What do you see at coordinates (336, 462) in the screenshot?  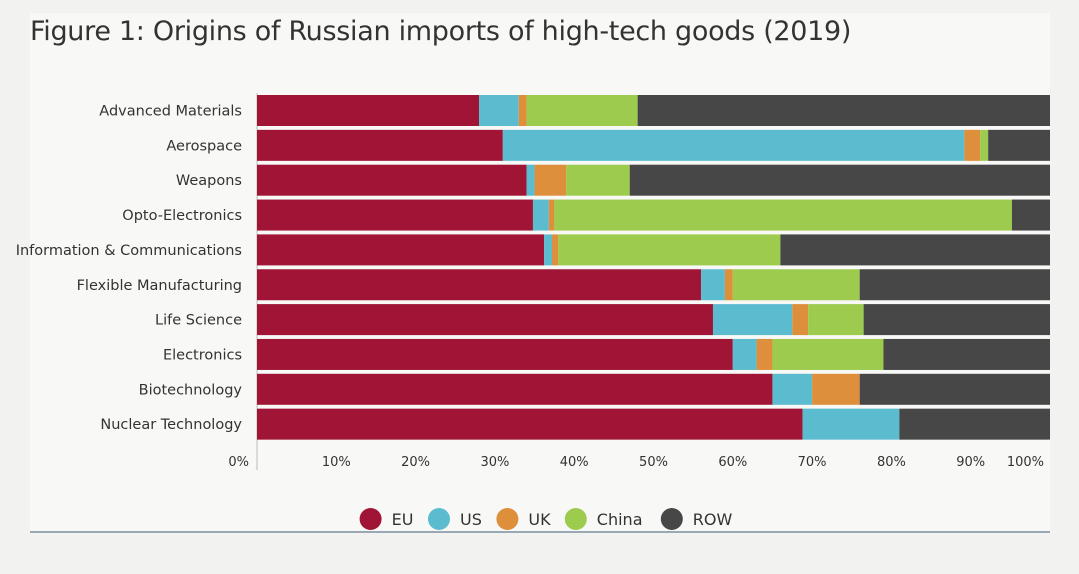 I see `x-tick-label: 10%` at bounding box center [336, 462].